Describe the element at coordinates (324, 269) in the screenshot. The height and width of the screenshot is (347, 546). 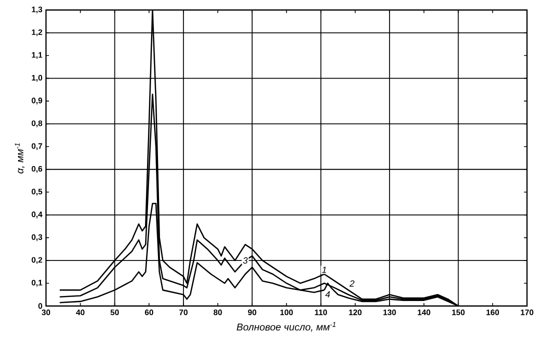
I see `series-label: 1` at that location.